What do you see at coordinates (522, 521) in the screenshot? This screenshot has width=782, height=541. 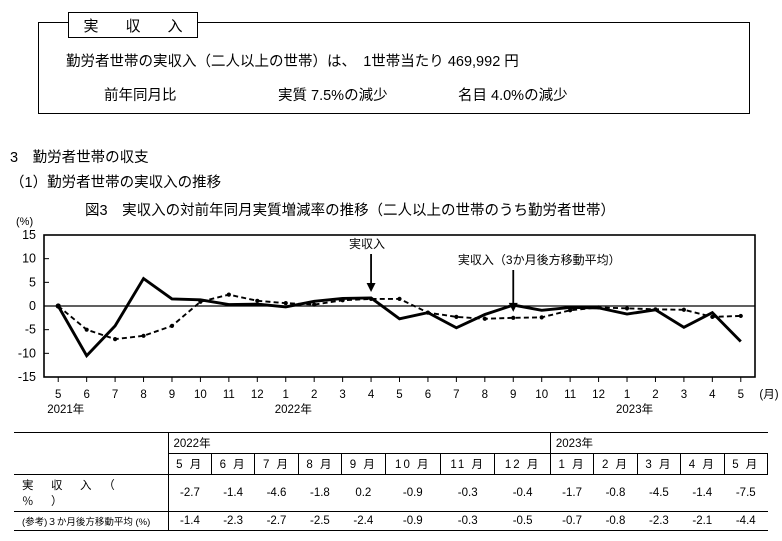 I see `table-cell: -0.5` at bounding box center [522, 521].